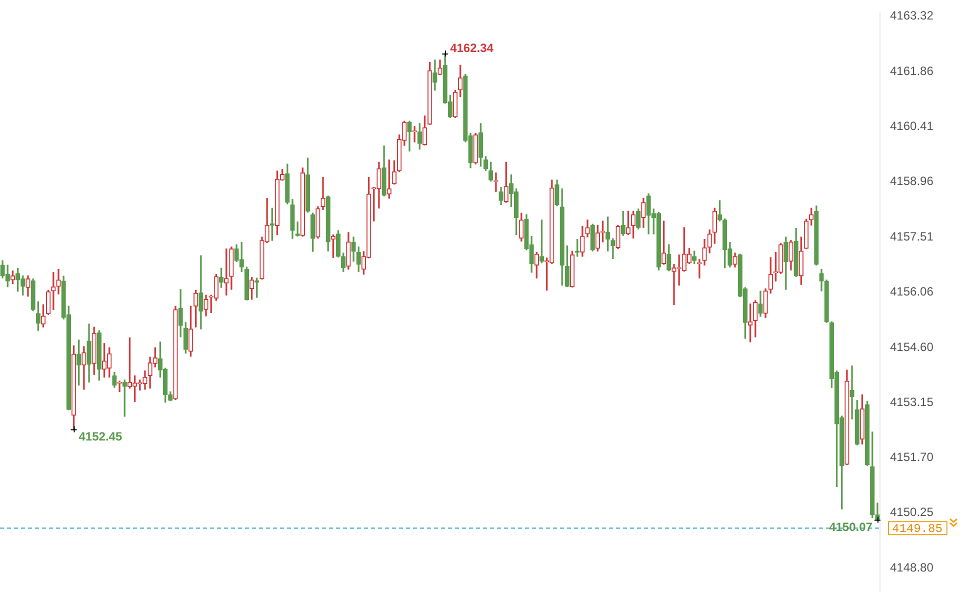  What do you see at coordinates (912, 291) in the screenshot?
I see `y-tick-label: 4156.06` at bounding box center [912, 291].